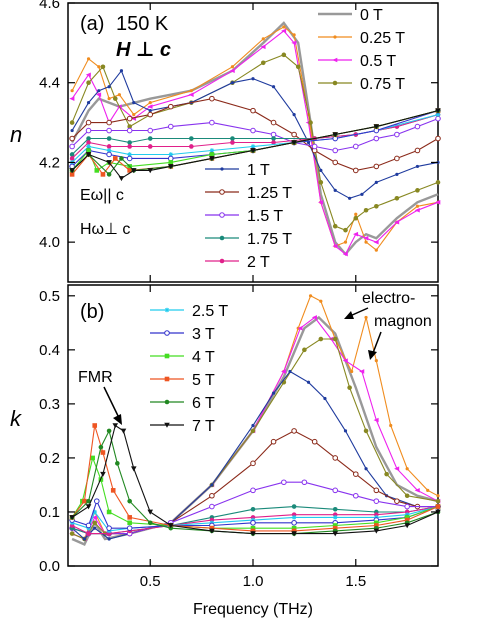 This screenshot has height=621, width=480. I want to click on legend-label-0p25t: 0.25 T, so click(382, 38).